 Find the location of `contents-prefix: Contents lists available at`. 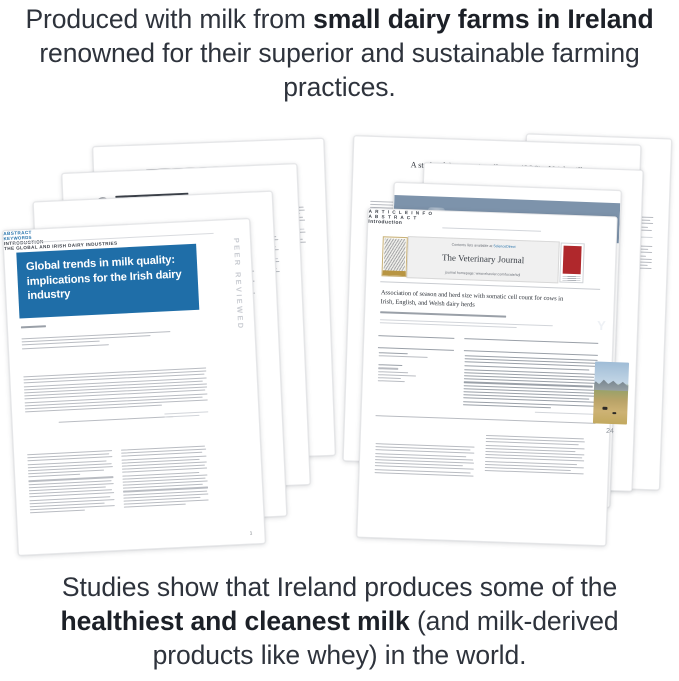

contents-prefix: Contents lists available at is located at coordinates (472, 245).